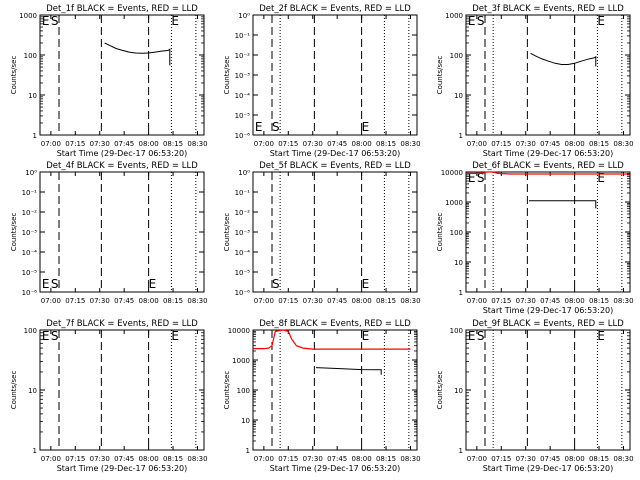  What do you see at coordinates (548, 232) in the screenshot?
I see `panel-6-plot-frame` at bounding box center [548, 232].